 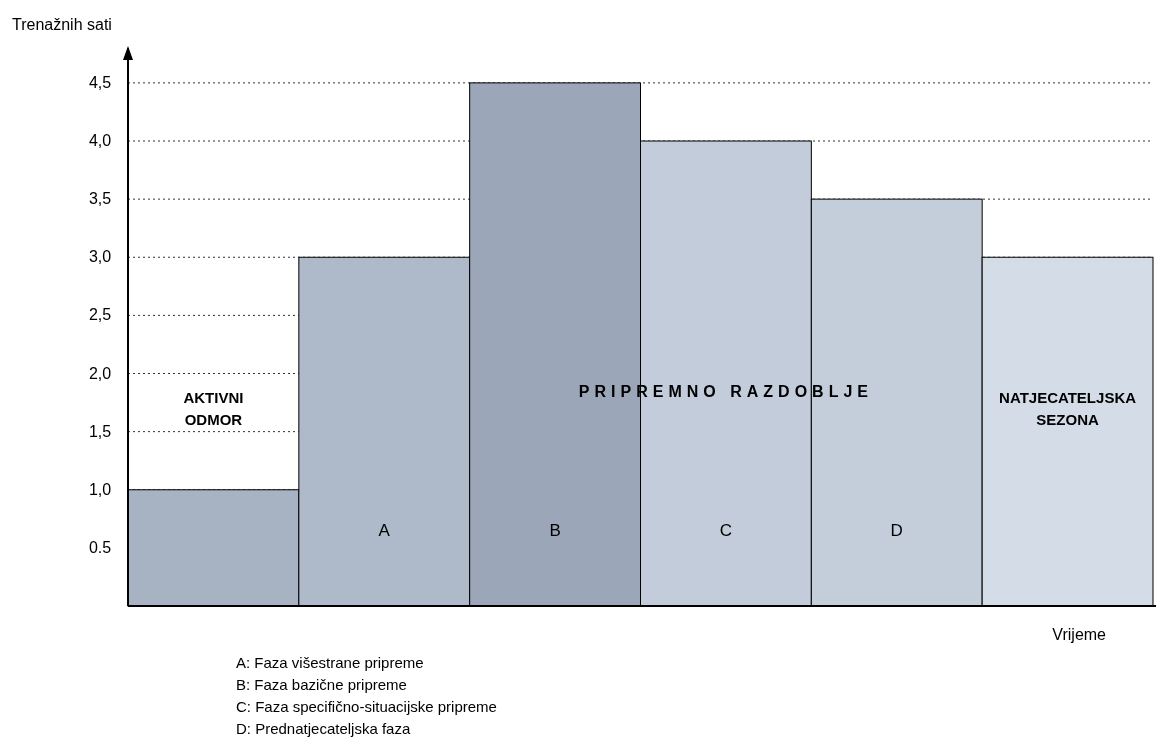 What do you see at coordinates (100, 431) in the screenshot?
I see `y-tick-label: 1,5` at bounding box center [100, 431].